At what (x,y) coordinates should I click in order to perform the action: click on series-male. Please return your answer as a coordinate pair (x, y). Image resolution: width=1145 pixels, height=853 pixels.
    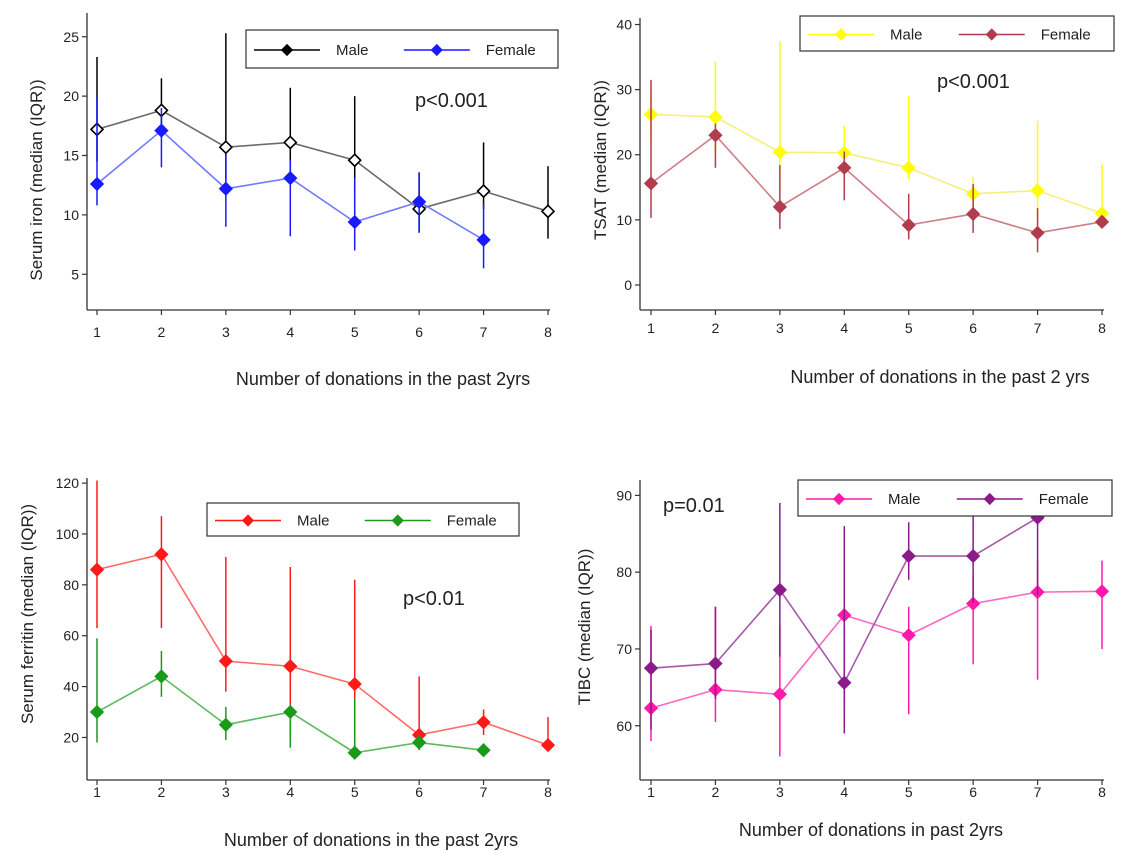
    Looking at the image, I should click on (322, 616).